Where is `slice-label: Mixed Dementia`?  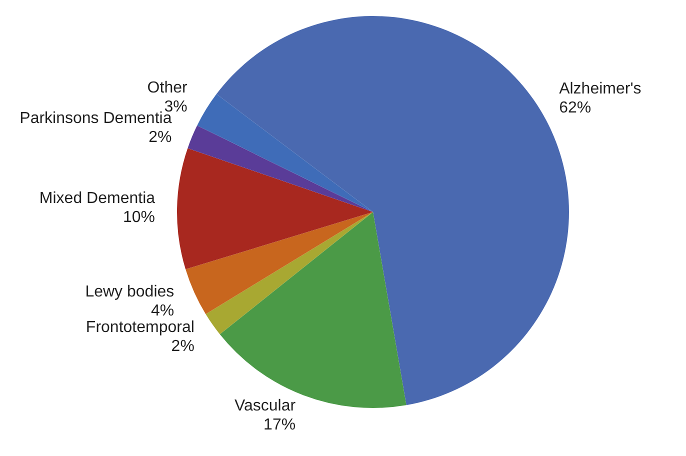
slice-label: Mixed Dementia is located at coordinates (97, 199).